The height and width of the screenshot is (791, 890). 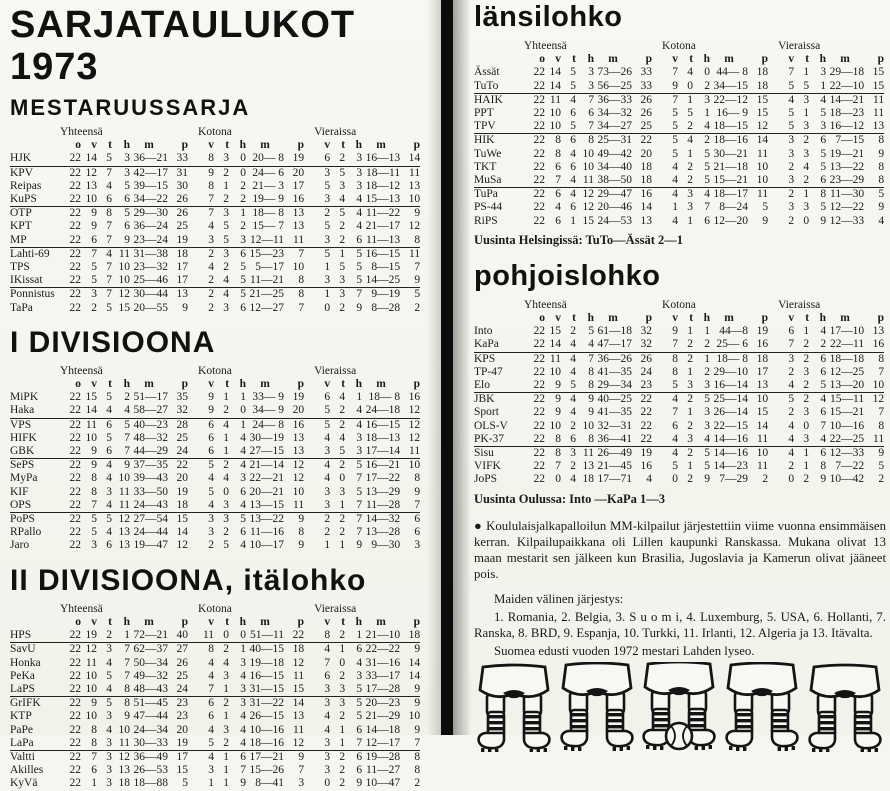 What do you see at coordinates (845, 194) in the screenshot?
I see `stat-cell: 11—30` at bounding box center [845, 194].